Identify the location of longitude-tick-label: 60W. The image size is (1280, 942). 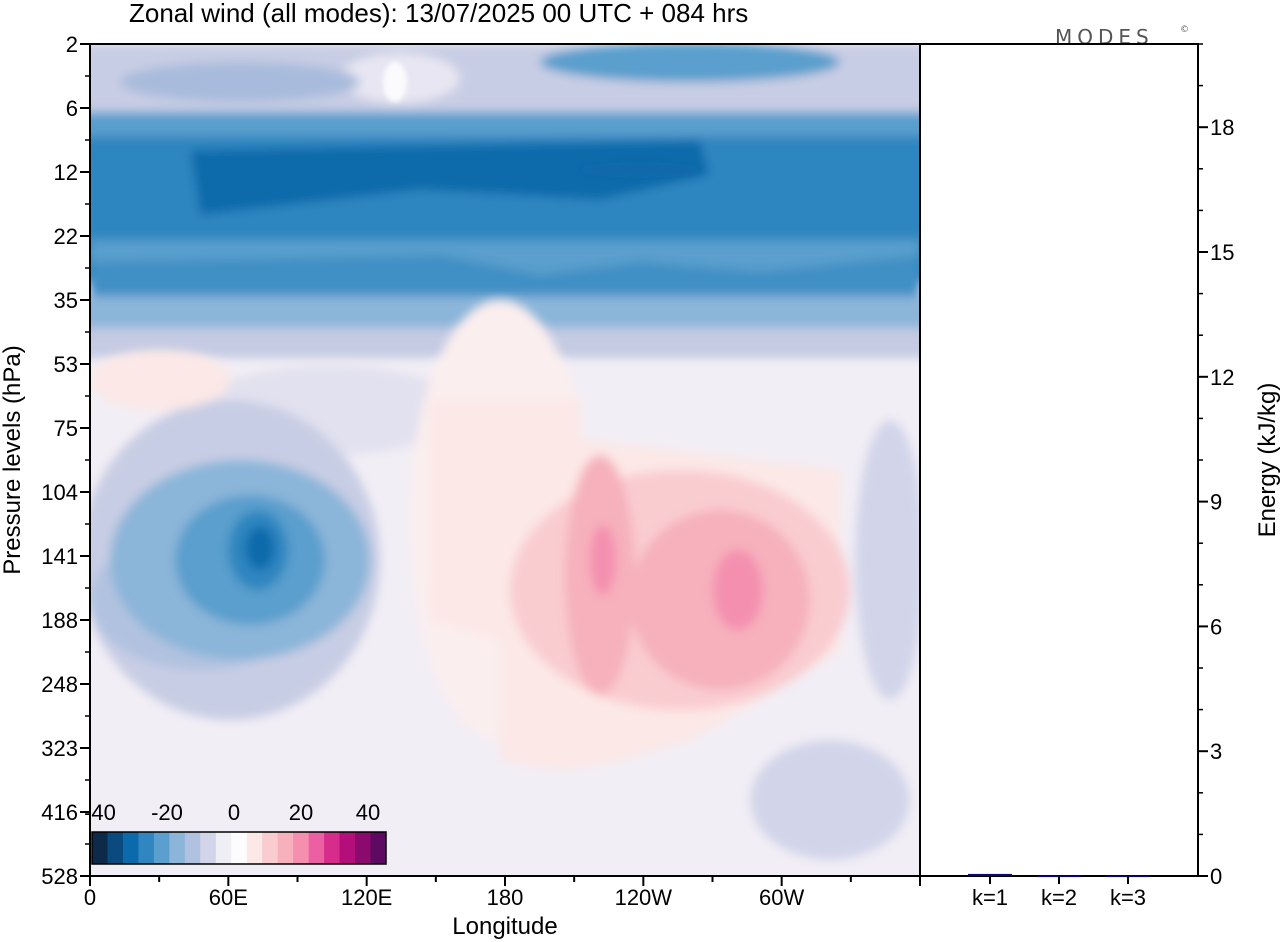
(781, 897).